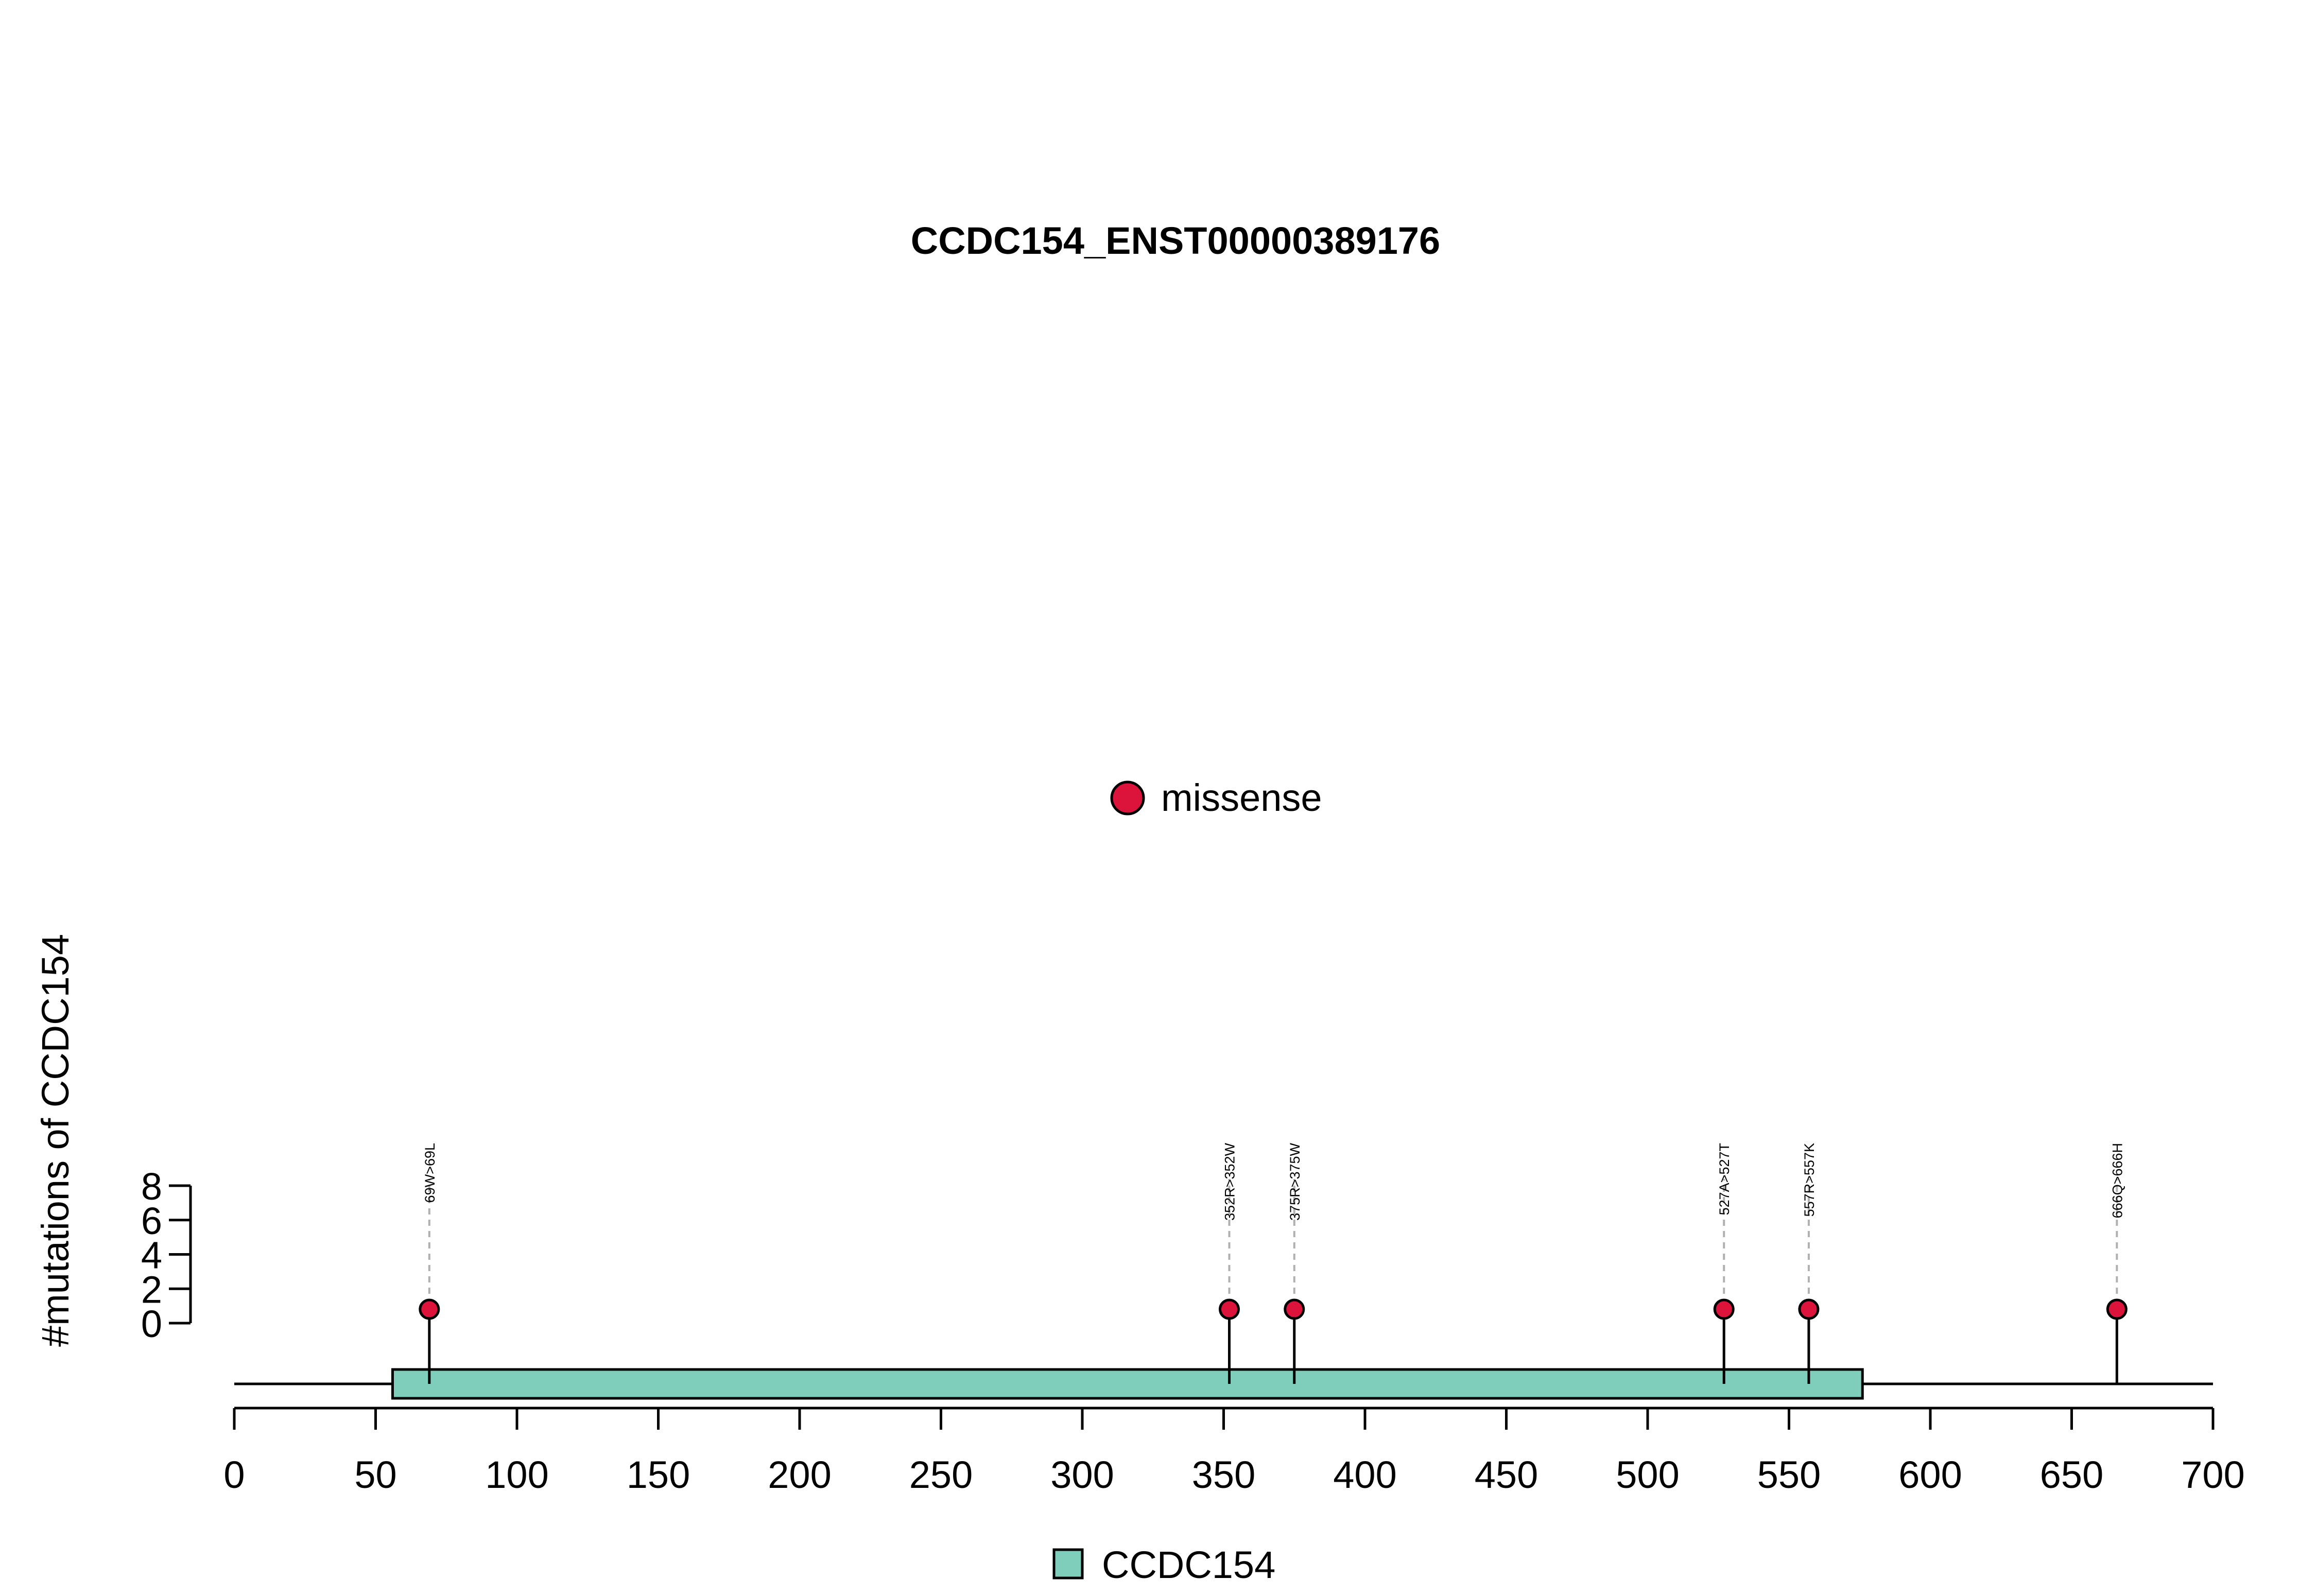 This screenshot has width=2317, height=1596. Describe the element at coordinates (1930, 1474) in the screenshot. I see `x-tick-label: 600` at that location.